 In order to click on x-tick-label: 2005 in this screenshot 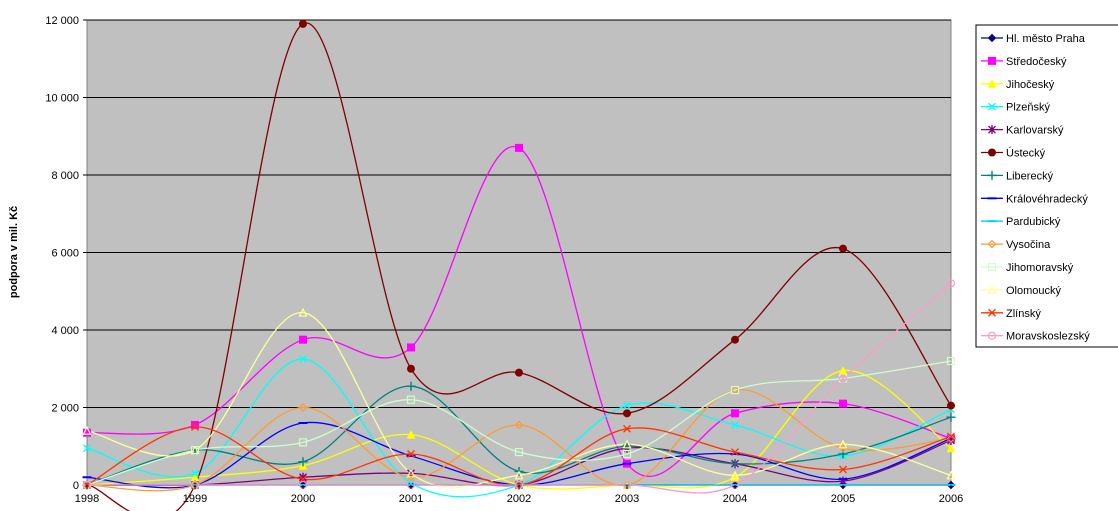, I will do `click(843, 499)`.